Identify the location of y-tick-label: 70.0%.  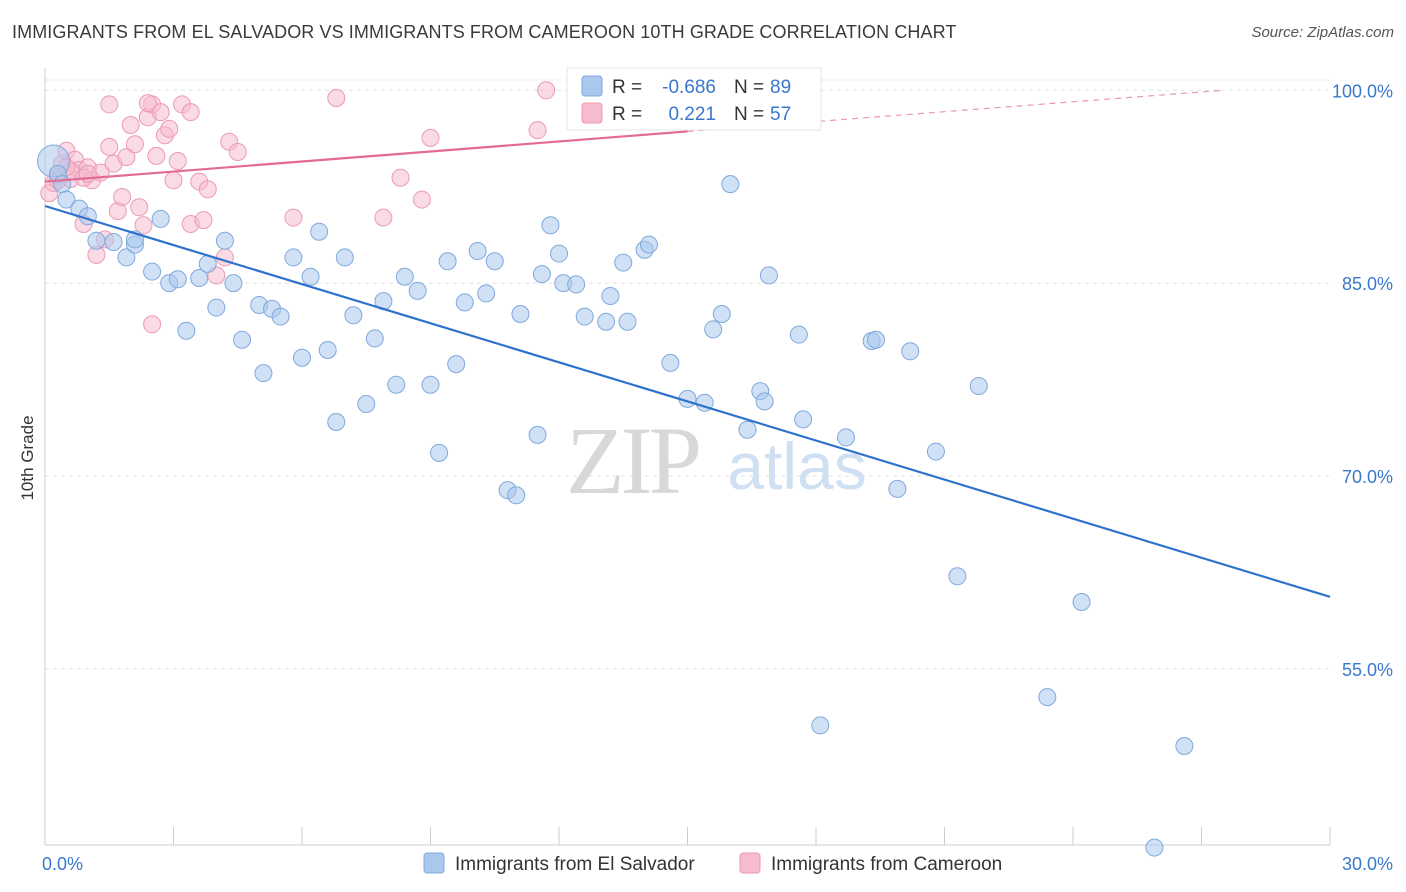
(1367, 477).